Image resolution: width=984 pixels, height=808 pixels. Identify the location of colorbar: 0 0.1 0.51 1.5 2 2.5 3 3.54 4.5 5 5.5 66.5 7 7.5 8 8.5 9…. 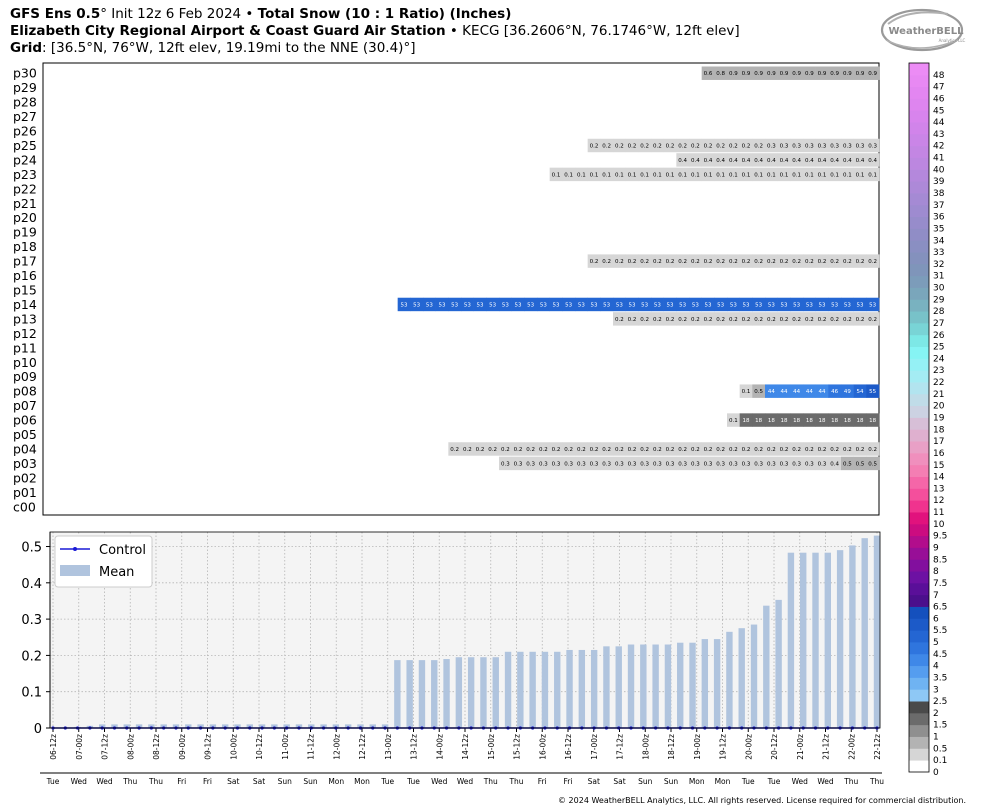
(927, 420).